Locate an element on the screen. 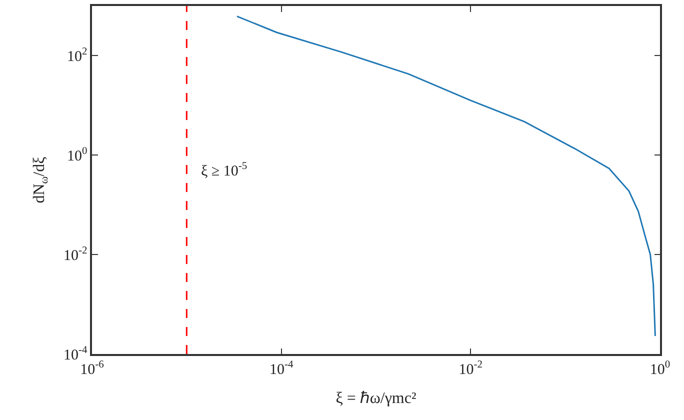 The image size is (684, 420). annotation: ξ ≥ 10$^{-5}$ is located at coordinates (224, 170).